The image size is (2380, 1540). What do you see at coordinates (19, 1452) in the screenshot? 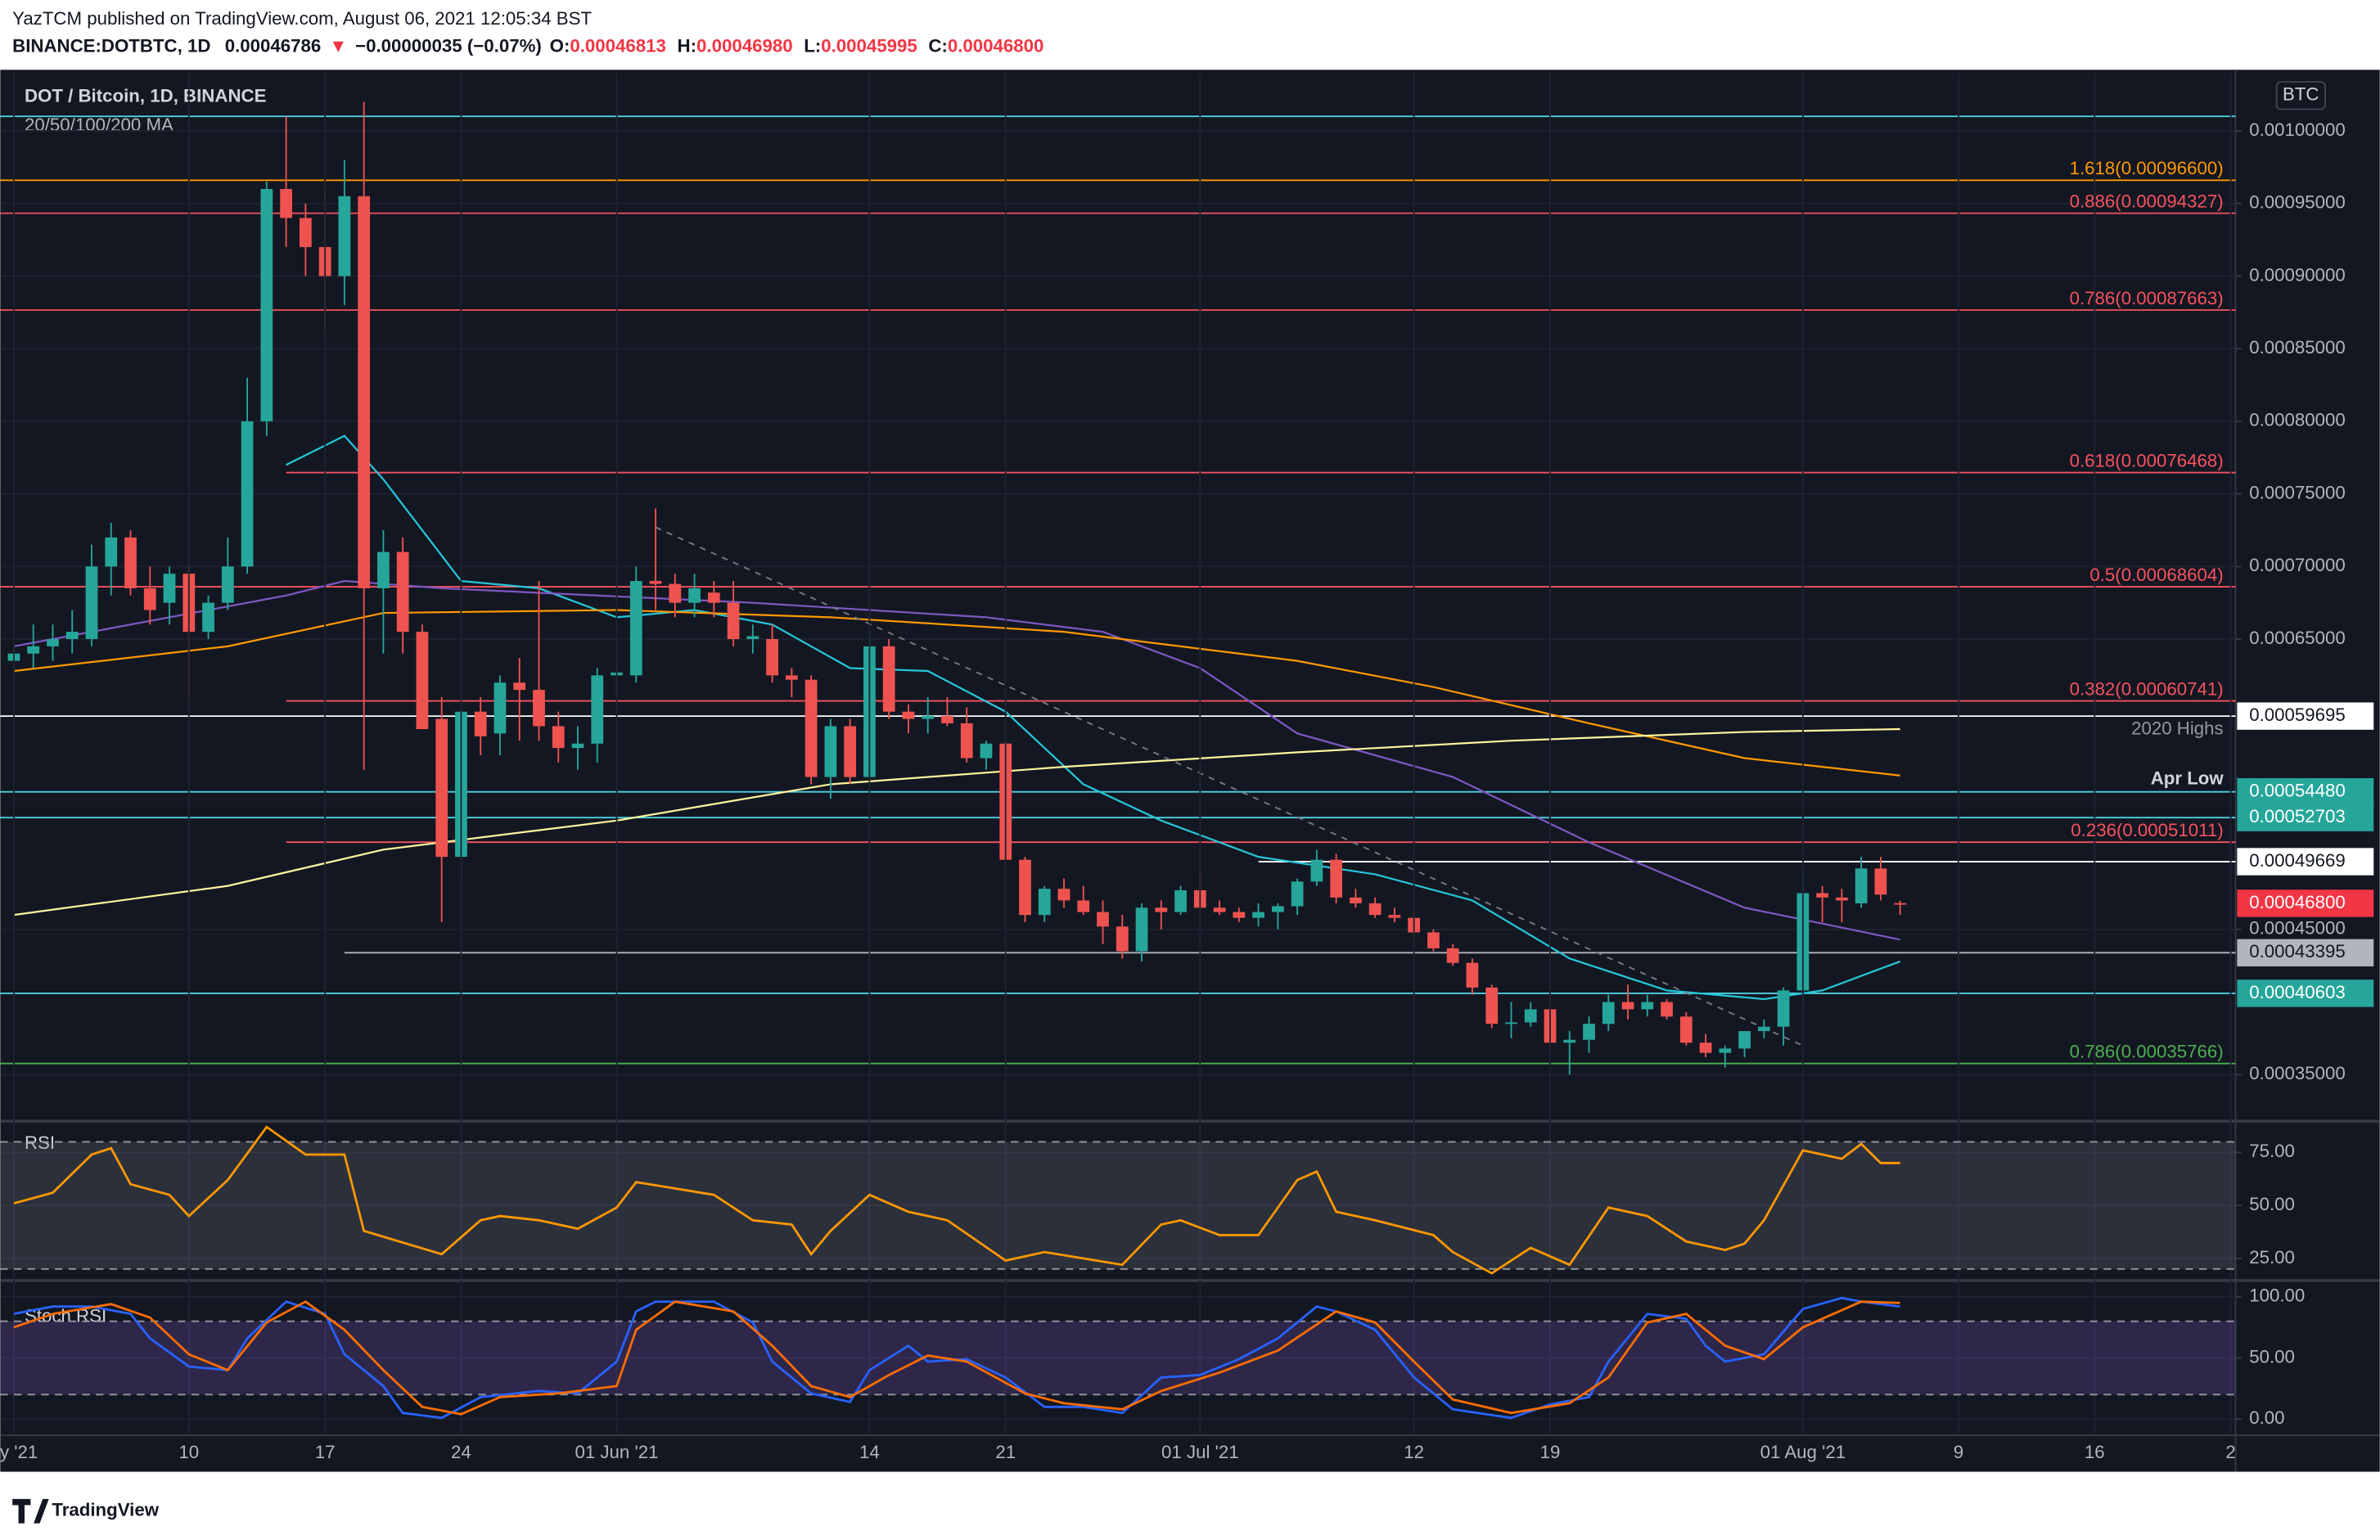
I see `x-tick-label: ay '21` at bounding box center [19, 1452].